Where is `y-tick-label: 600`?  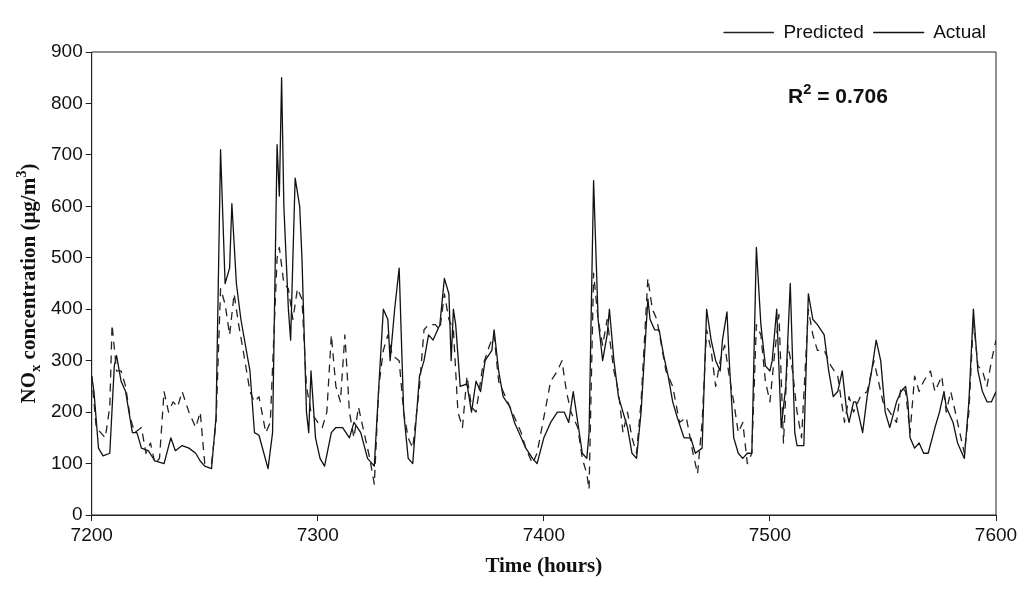 y-tick-label: 600 is located at coordinates (67, 205).